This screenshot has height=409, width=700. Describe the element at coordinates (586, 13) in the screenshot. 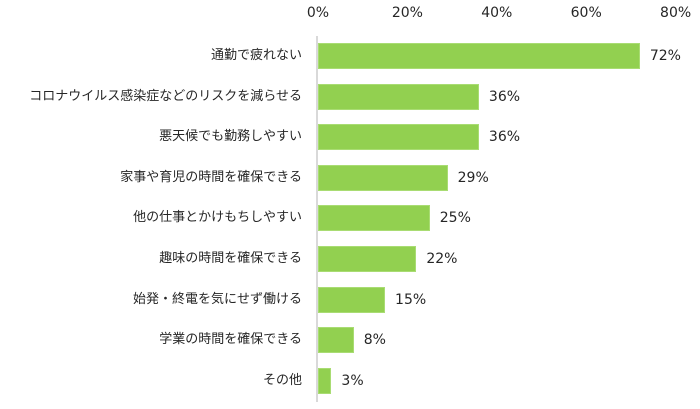

I see `x-tick-label: 60%` at that location.